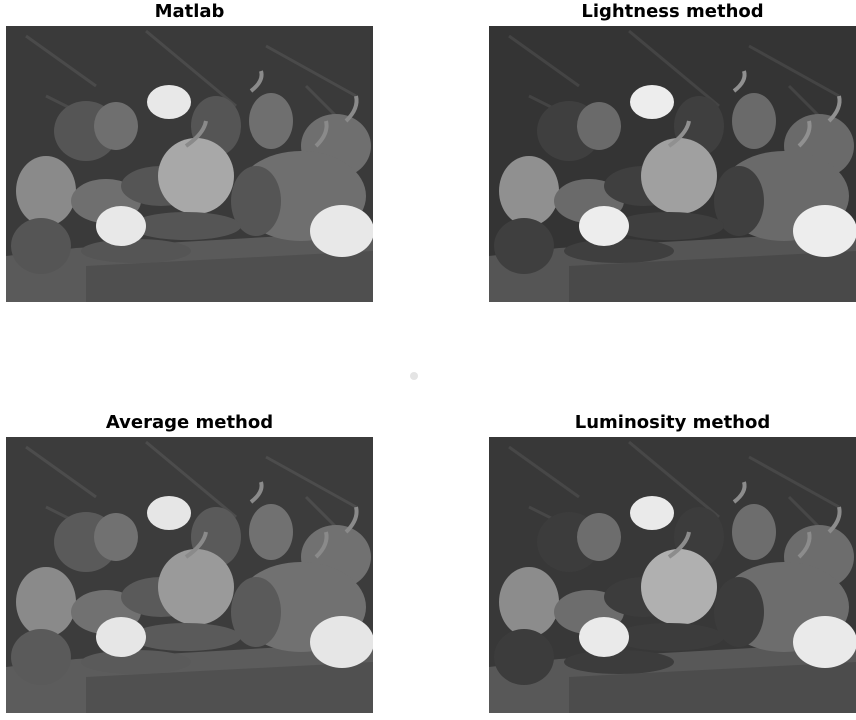 The height and width of the screenshot is (720, 856). What do you see at coordinates (672, 11) in the screenshot?
I see `subplot-title: Lightness method` at bounding box center [672, 11].